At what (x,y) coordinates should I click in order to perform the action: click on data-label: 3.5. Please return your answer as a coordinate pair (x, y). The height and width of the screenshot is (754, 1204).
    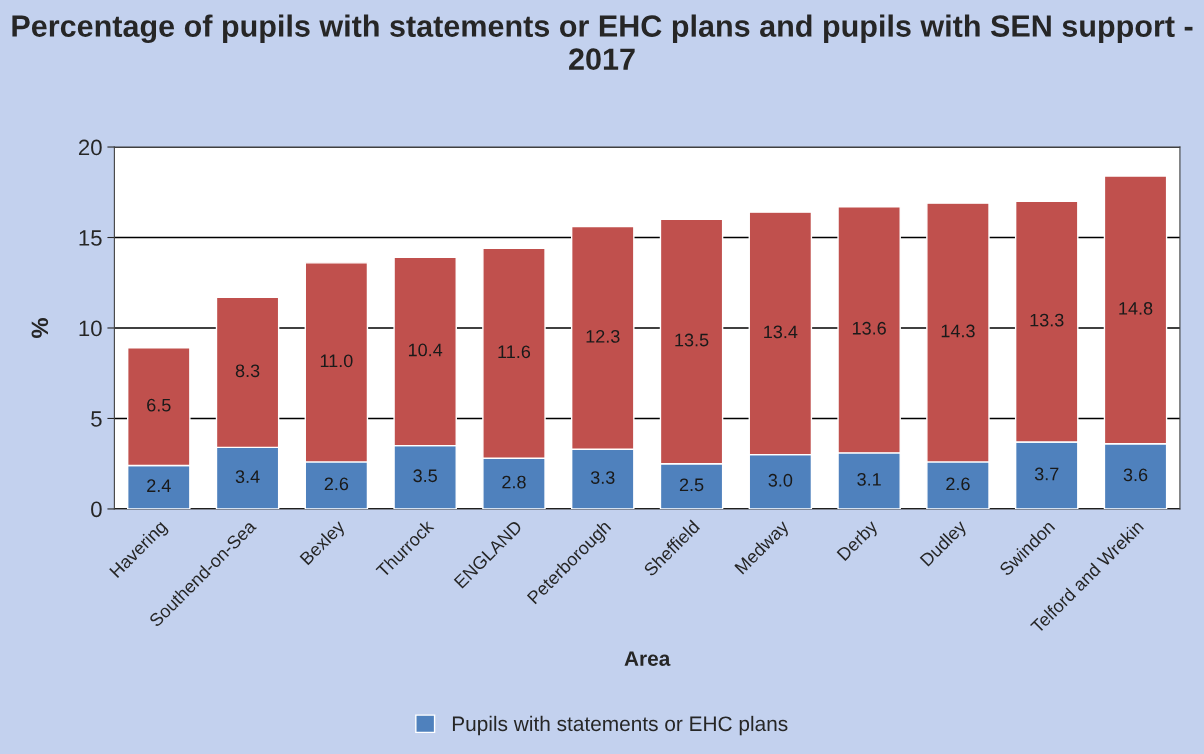
    Looking at the image, I should click on (425, 476).